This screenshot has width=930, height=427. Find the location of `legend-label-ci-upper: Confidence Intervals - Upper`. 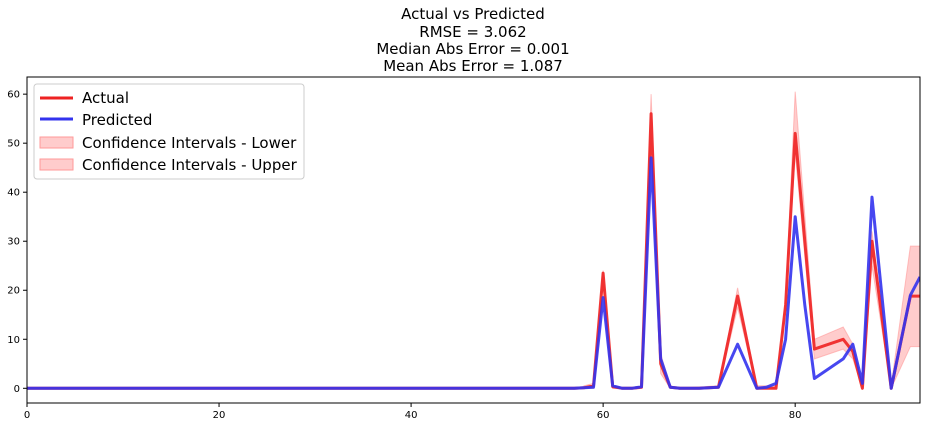

legend-label-ci-upper: Confidence Intervals - Upper is located at coordinates (190, 165).